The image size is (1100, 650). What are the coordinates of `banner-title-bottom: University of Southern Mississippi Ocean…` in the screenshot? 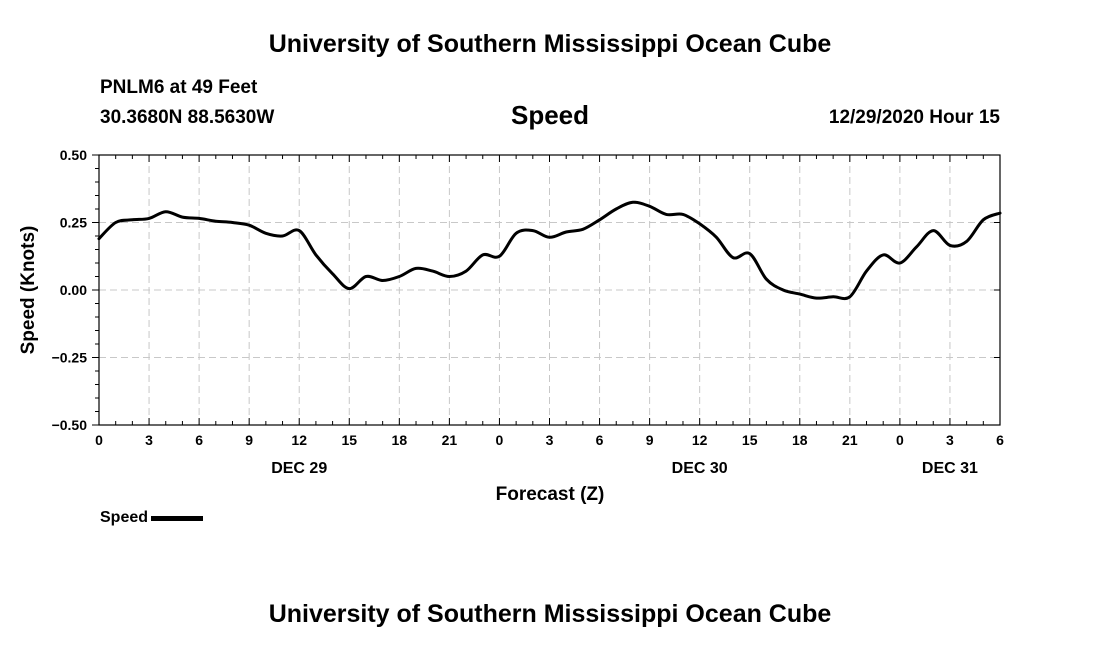 It's located at (550, 614).